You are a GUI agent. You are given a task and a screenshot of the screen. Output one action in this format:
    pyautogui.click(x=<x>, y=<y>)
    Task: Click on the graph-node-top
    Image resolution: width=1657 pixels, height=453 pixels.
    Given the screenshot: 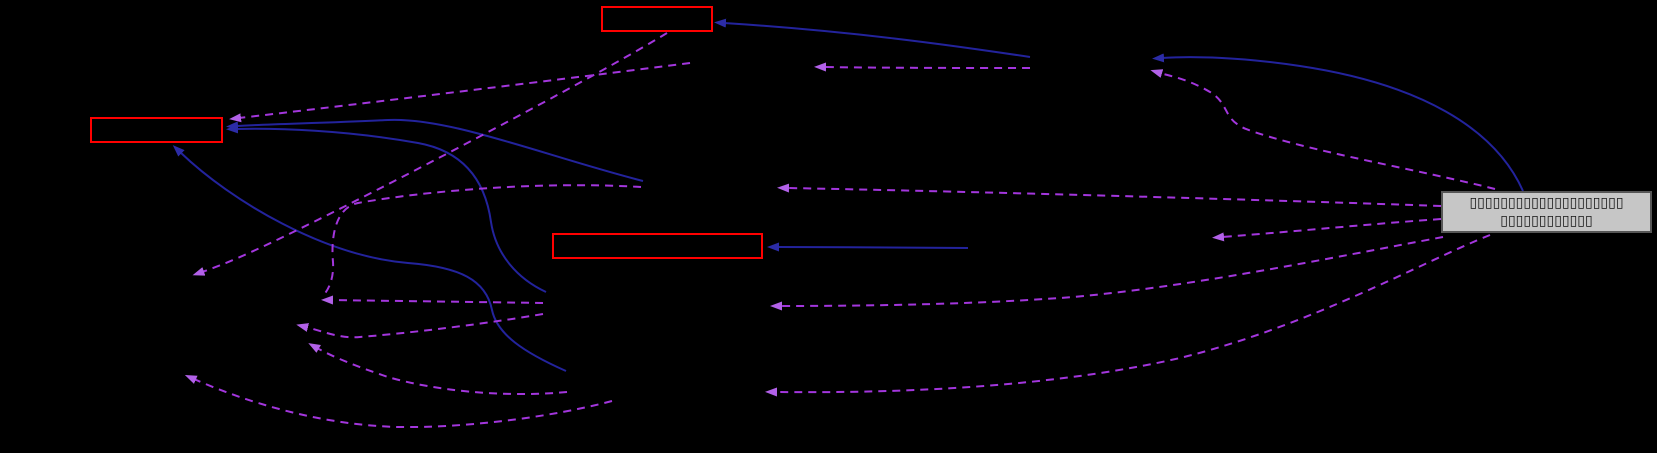 What is the action you would take?
    pyautogui.click(x=657, y=19)
    